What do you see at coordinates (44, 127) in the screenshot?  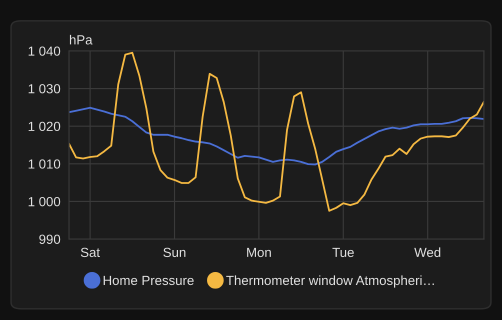 I see `y-tick-label: 1 020` at bounding box center [44, 127].